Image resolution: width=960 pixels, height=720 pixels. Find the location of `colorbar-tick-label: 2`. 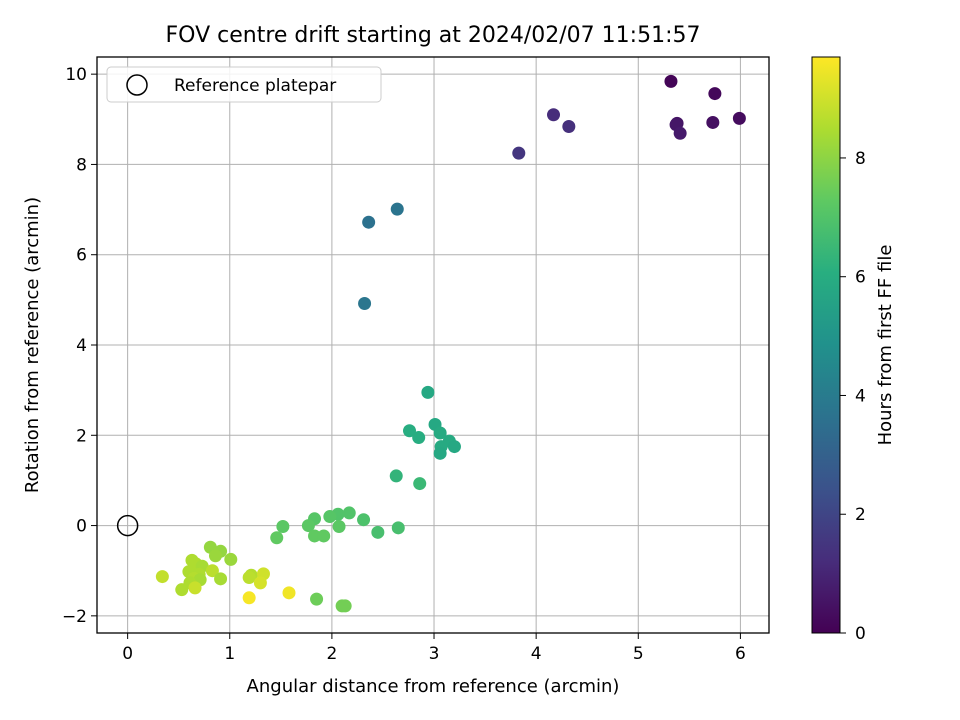

colorbar-tick-label: 2 is located at coordinates (860, 515).